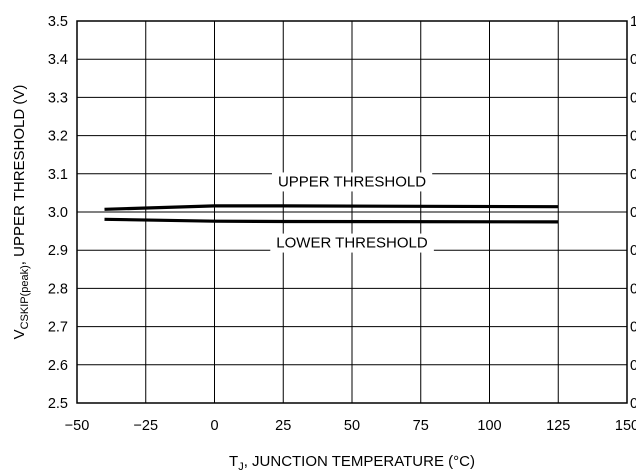  I want to click on y-tick-label: 3.3, so click(58, 98).